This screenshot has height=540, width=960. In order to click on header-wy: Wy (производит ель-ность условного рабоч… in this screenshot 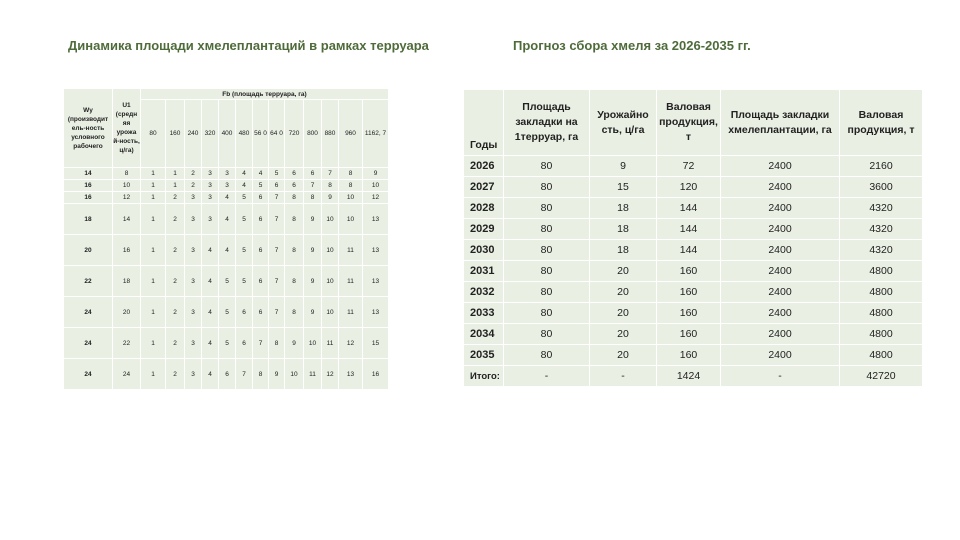, I will do `click(88, 128)`.